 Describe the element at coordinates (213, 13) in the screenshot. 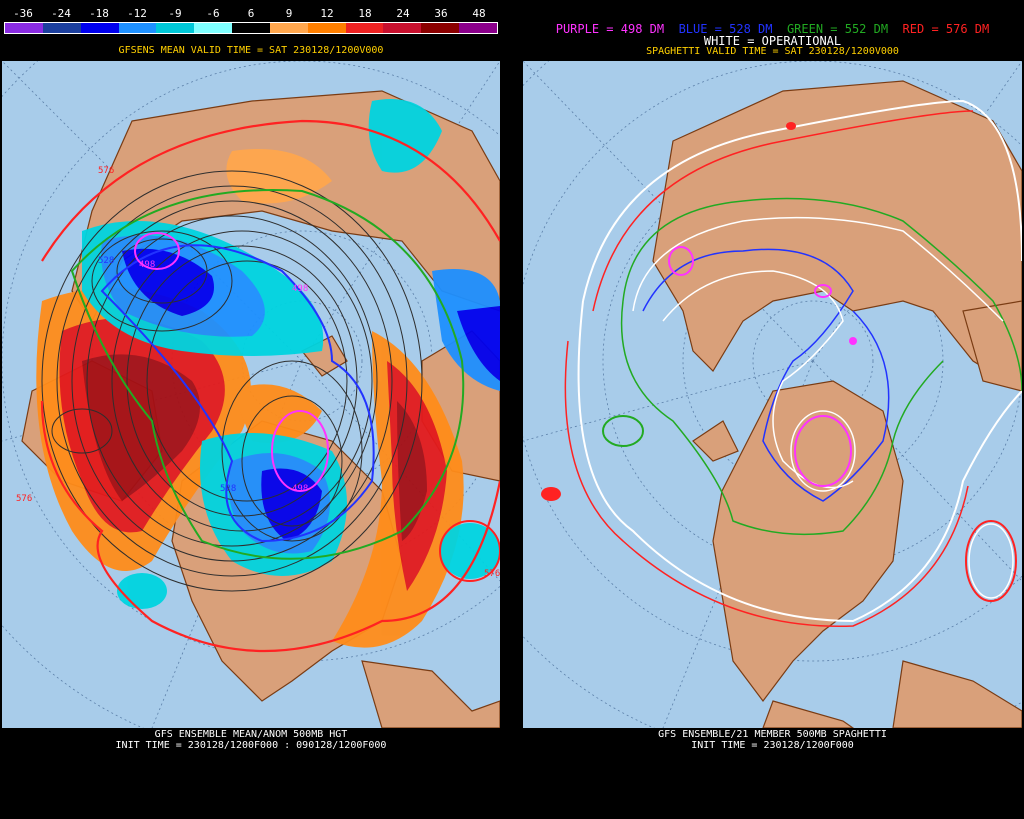

I see `colorbar-label: -6` at that location.